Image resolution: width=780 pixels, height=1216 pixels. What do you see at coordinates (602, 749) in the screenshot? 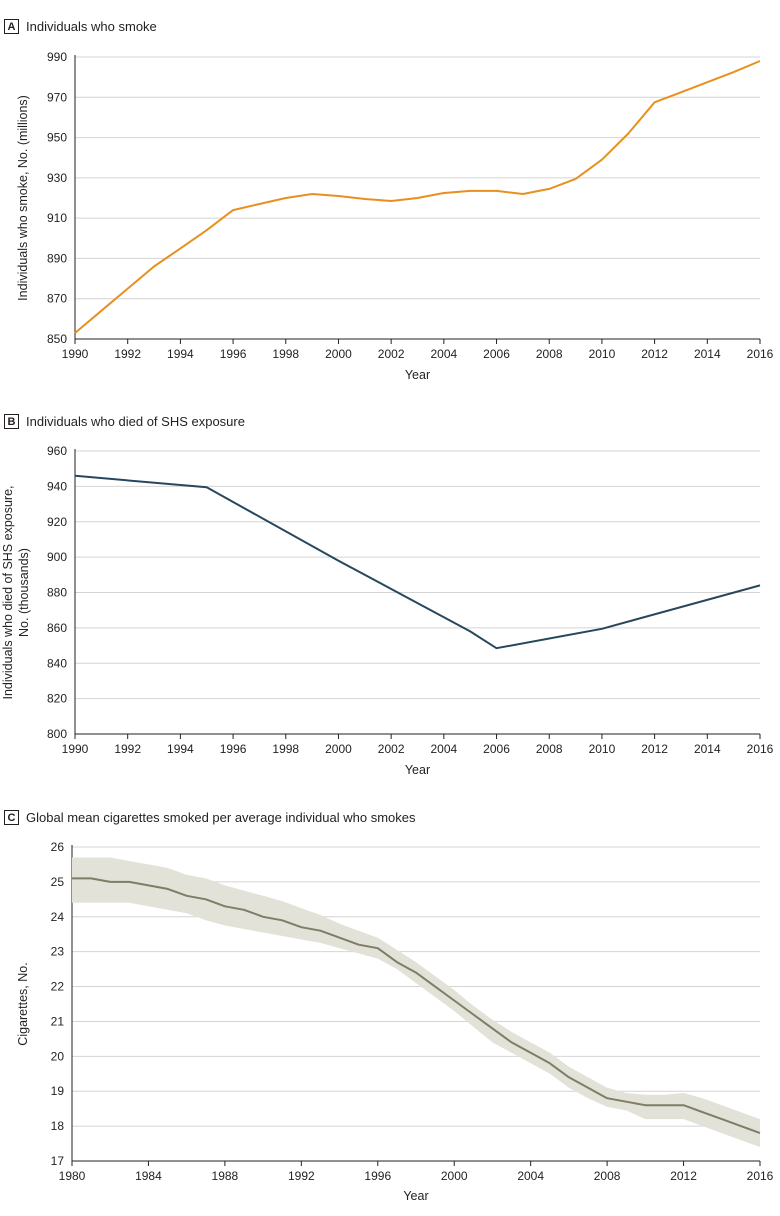
I see `x-tick-label-b-2010: 2010` at bounding box center [602, 749].